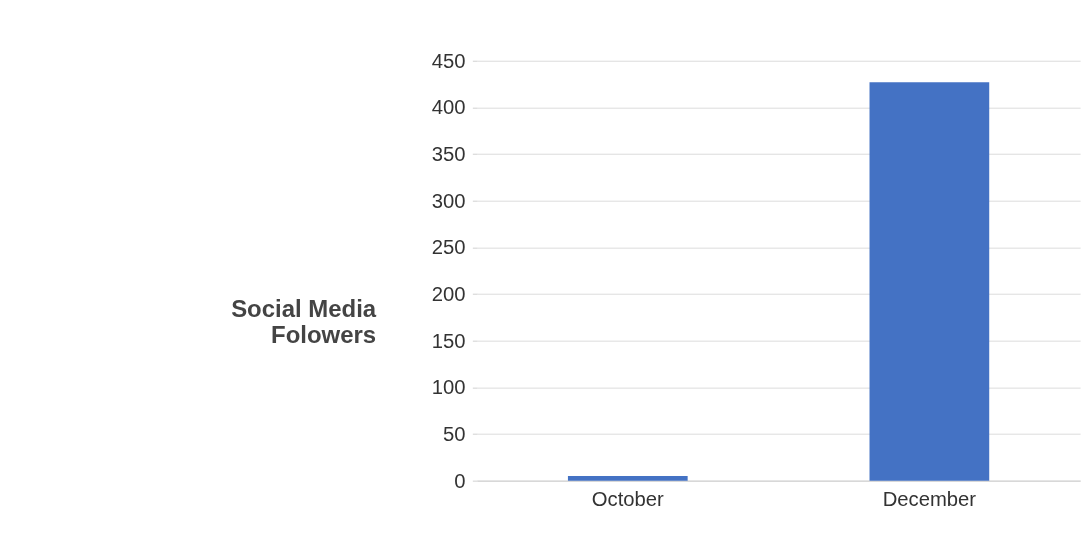  What do you see at coordinates (448, 340) in the screenshot?
I see `y-tick-label: 150` at bounding box center [448, 340].